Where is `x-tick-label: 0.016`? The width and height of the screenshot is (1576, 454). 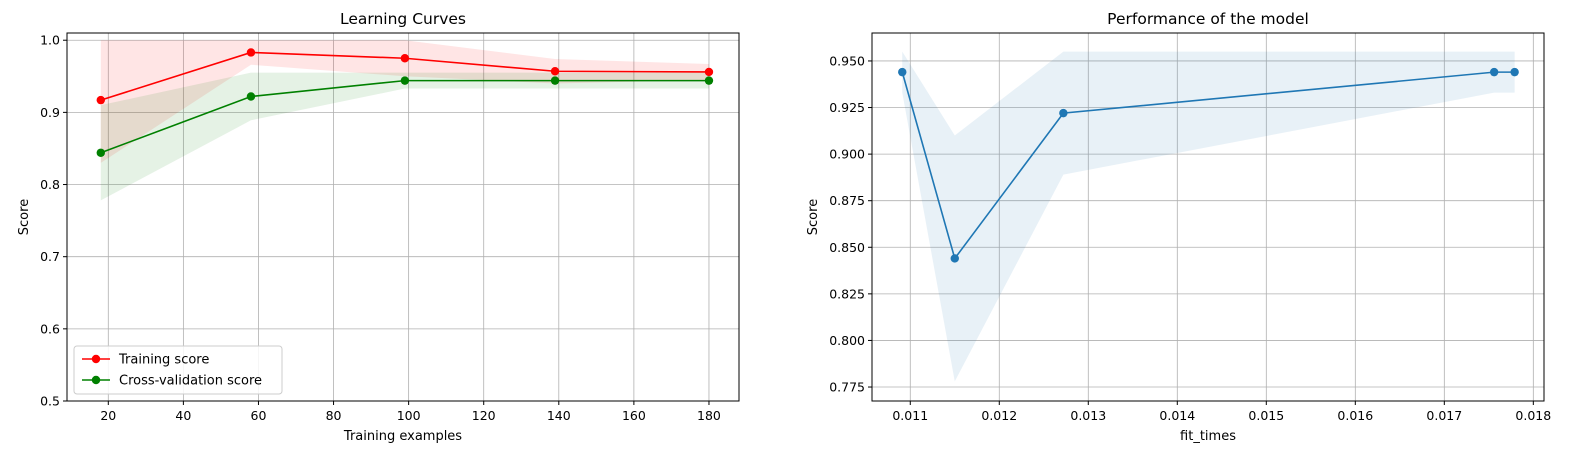
x-tick-label: 0.016 is located at coordinates (1355, 415).